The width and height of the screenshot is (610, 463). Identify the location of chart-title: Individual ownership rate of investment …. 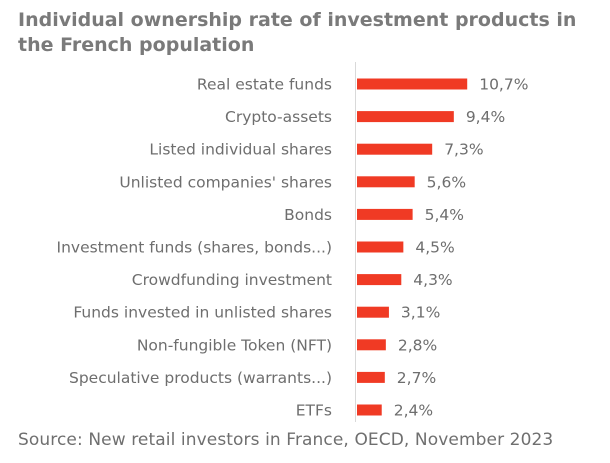
(297, 32).